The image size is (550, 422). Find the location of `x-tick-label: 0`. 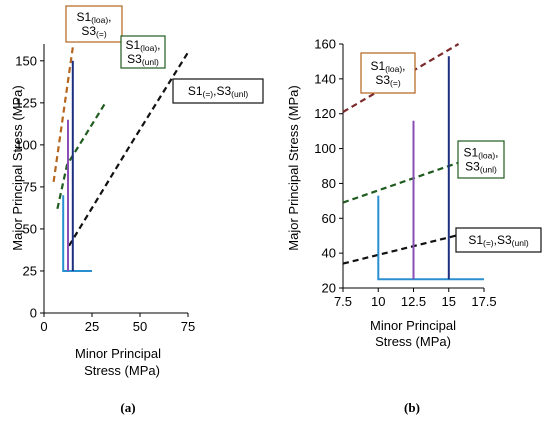

x-tick-label: 0 is located at coordinates (43, 326).